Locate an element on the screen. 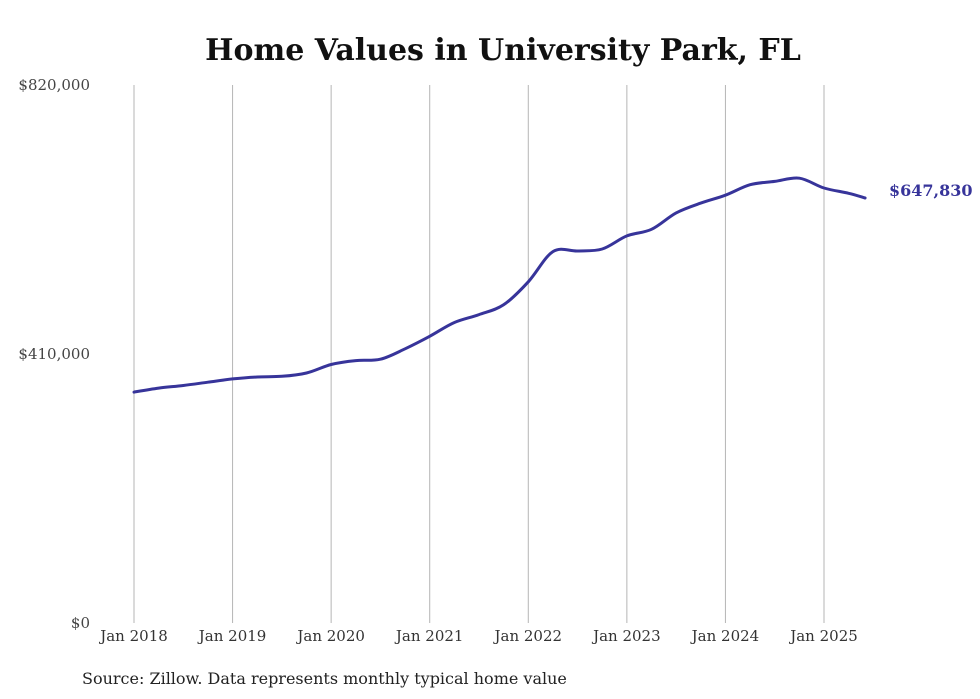 The height and width of the screenshot is (699, 980). y-tick-label: $0 is located at coordinates (80, 623).